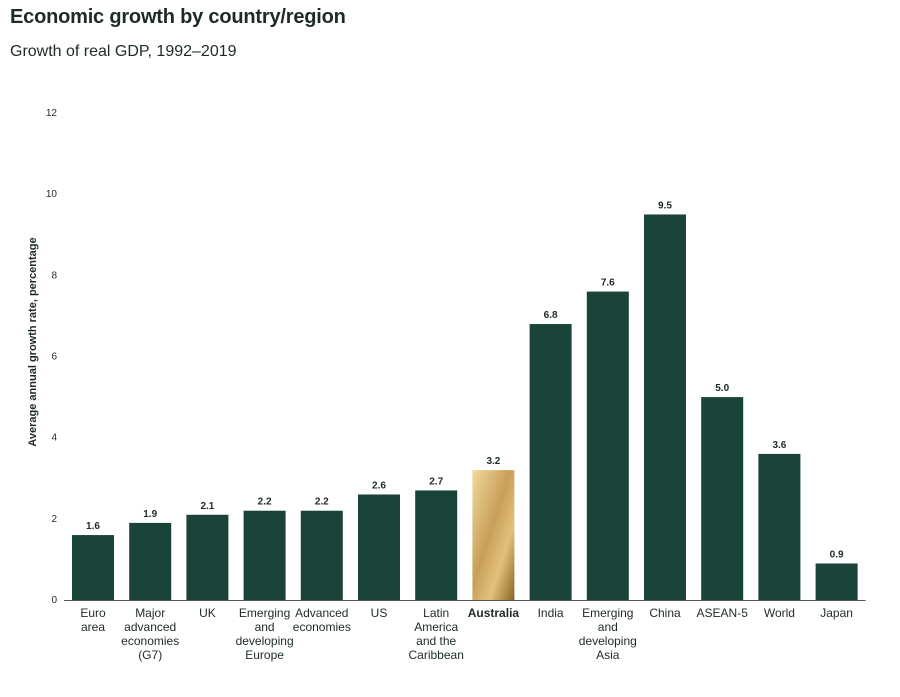 The height and width of the screenshot is (697, 900). What do you see at coordinates (608, 283) in the screenshot?
I see `data-label: 7.6` at bounding box center [608, 283].